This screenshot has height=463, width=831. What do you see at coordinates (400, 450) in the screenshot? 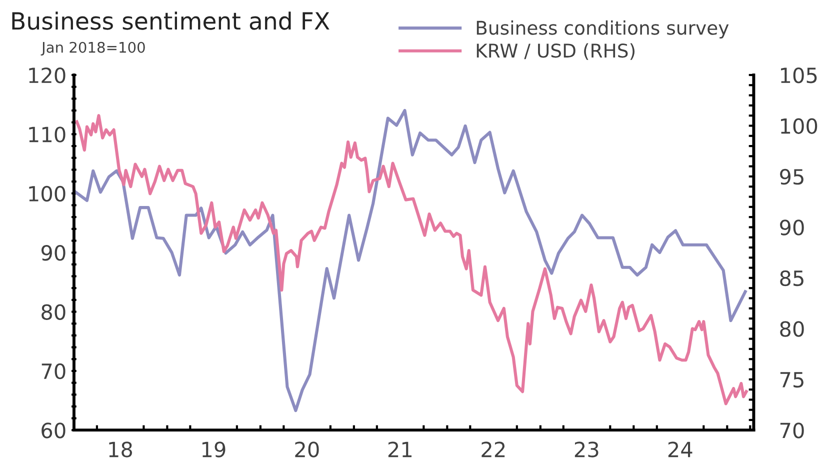
I see `x-tick-label: 21` at bounding box center [400, 450].